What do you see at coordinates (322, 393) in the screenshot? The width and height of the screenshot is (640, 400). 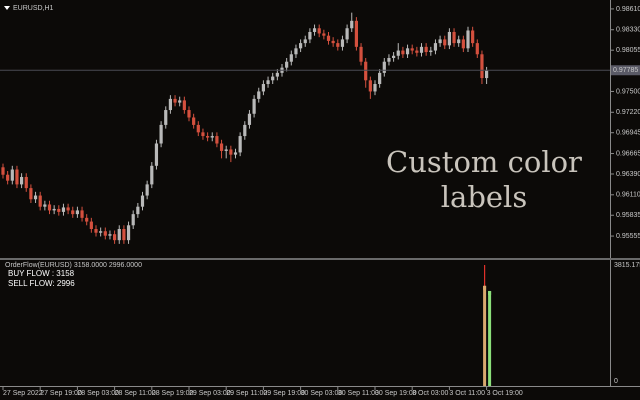 I see `x-tick-label: 30 Sep 03:00` at bounding box center [322, 393].